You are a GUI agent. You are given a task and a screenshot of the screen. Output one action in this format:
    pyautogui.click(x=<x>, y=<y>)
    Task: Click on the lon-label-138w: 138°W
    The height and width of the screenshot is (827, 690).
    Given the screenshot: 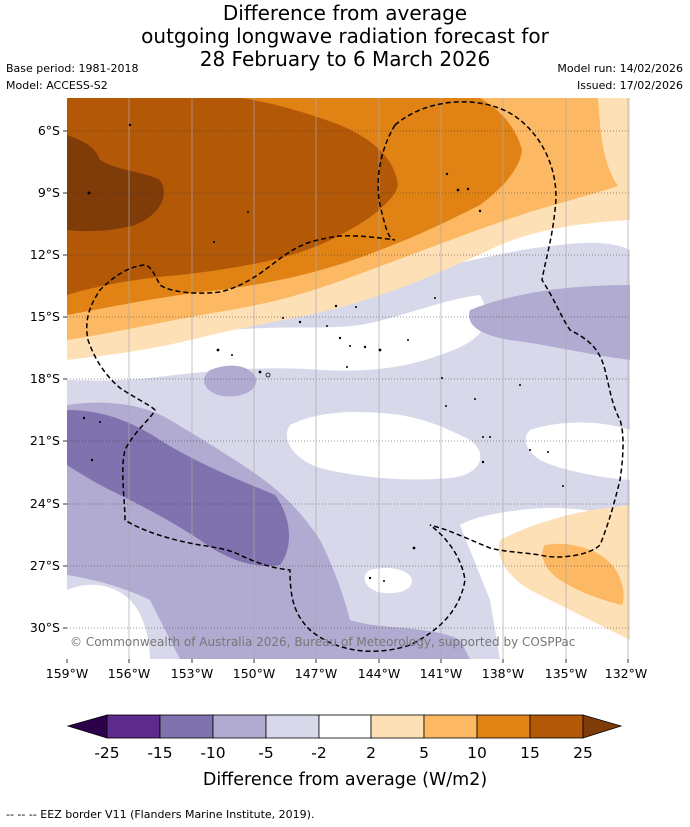 What is the action you would take?
    pyautogui.click(x=503, y=673)
    